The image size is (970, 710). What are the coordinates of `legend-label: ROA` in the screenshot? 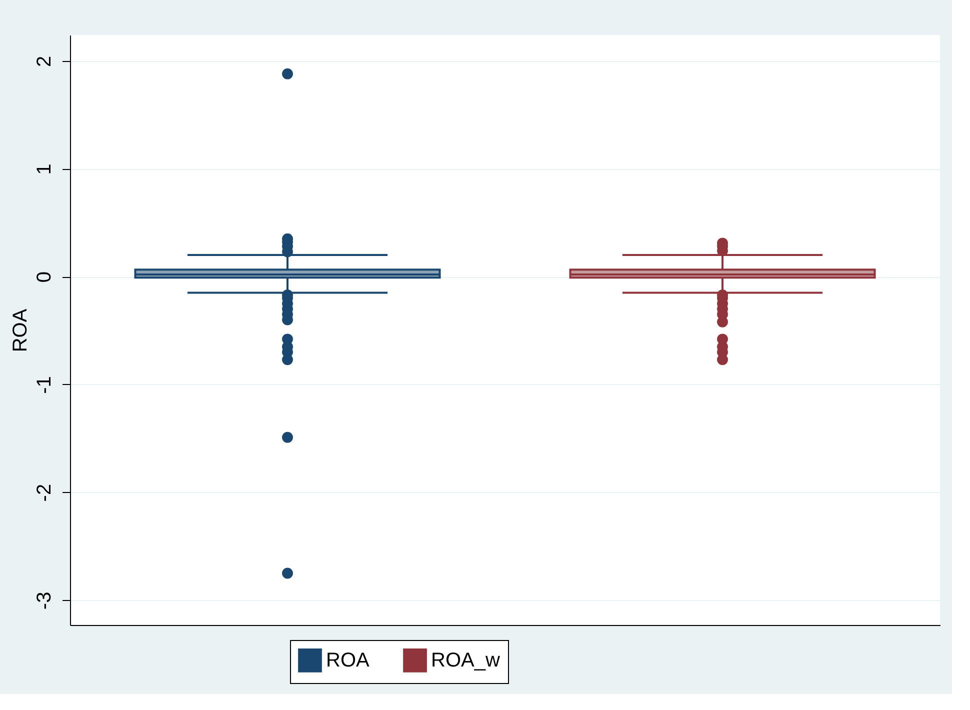 It's located at (348, 660).